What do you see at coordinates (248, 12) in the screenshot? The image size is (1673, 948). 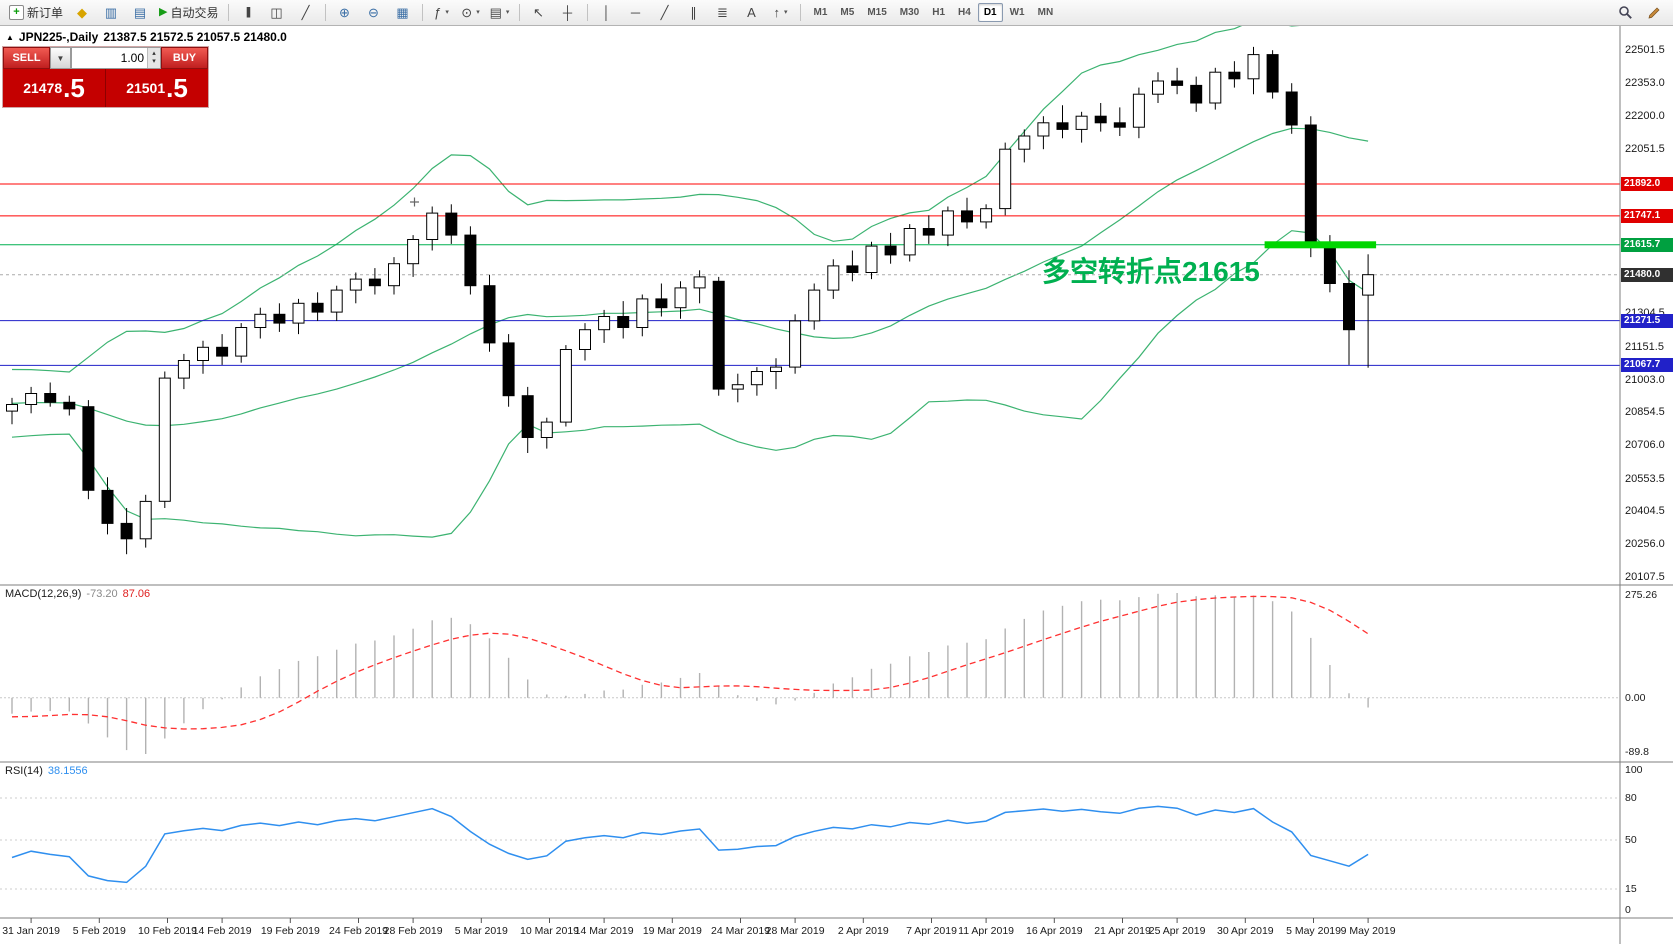 I see `bar-chart-icon: |||` at bounding box center [248, 12].